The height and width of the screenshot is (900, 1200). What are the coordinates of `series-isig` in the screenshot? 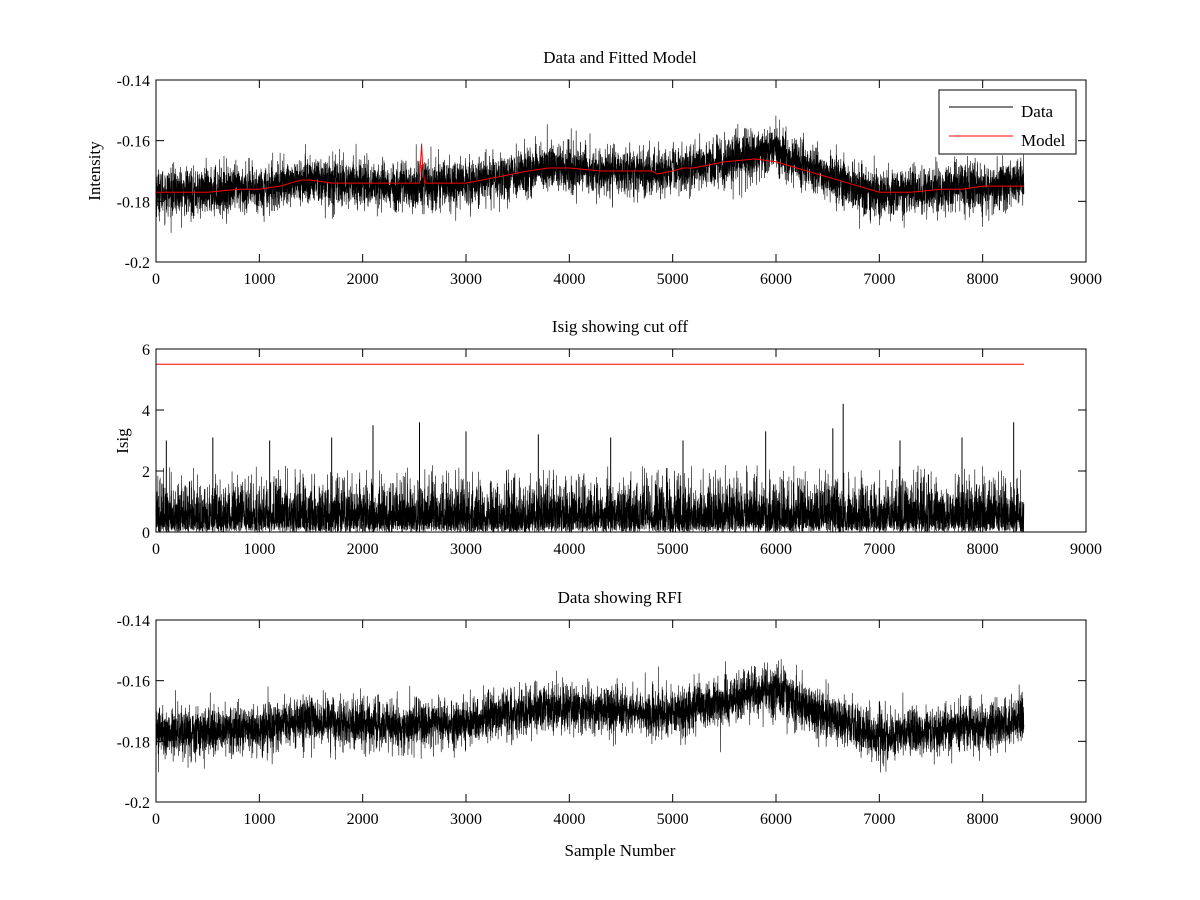 It's located at (590, 499).